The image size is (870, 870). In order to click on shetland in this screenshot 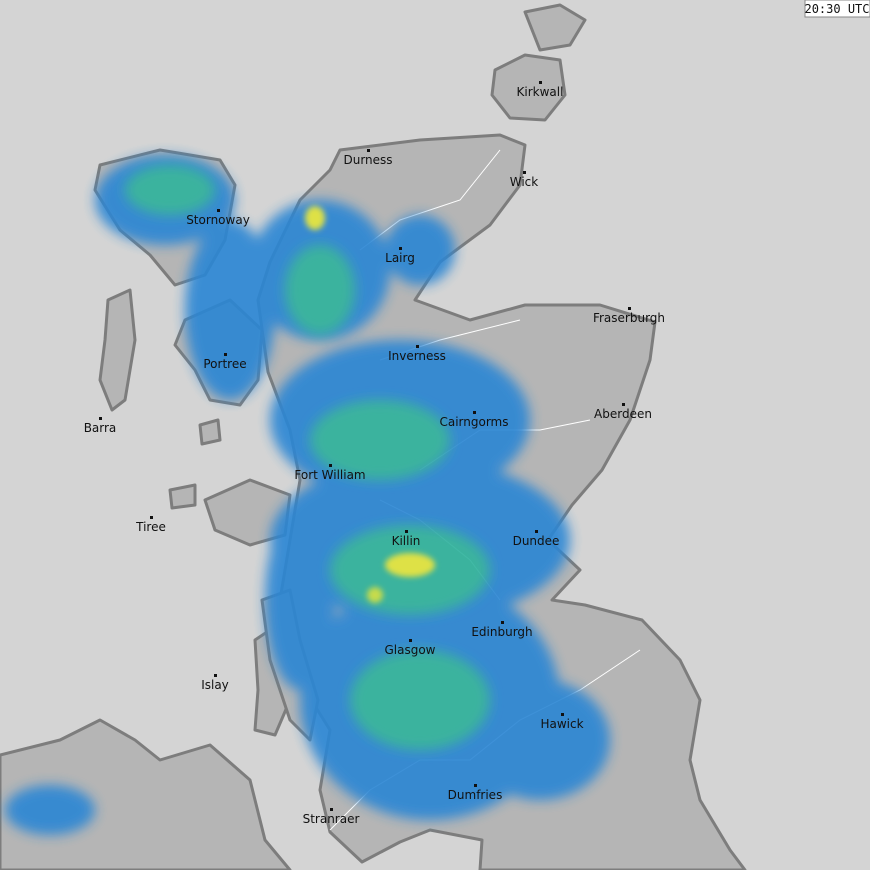, I will do `click(555, 27)`.